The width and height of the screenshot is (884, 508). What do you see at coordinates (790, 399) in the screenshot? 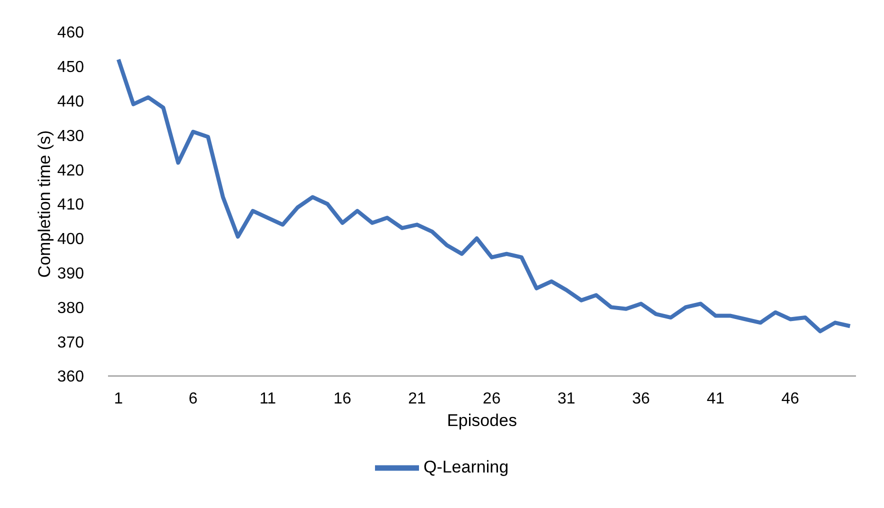
I see `x-tick-label: 46` at bounding box center [790, 399].